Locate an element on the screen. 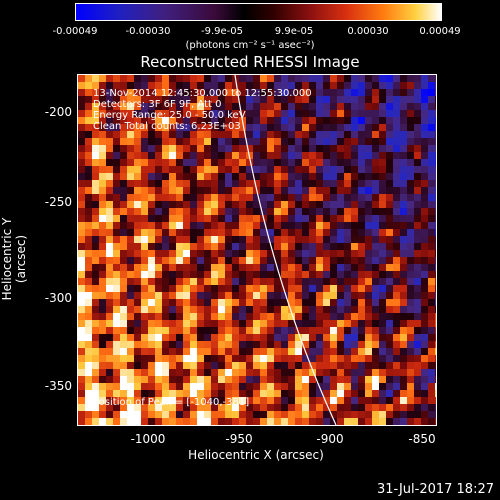 Image resolution: width=500 pixels, height=500 pixels. colorbar-tick-label: 0.00030 is located at coordinates (368, 31).